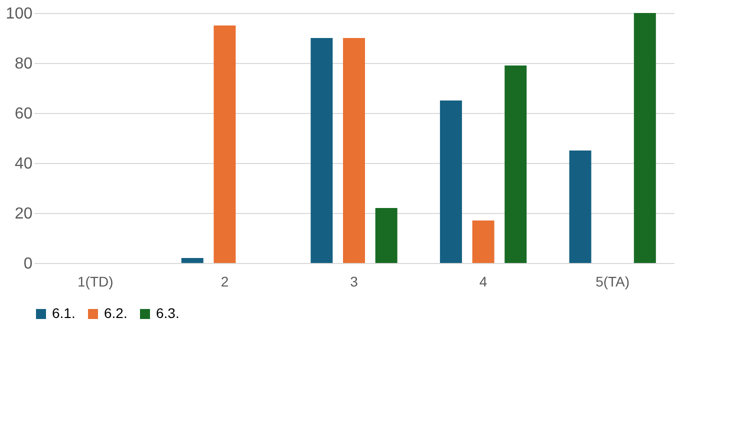 The height and width of the screenshot is (437, 755). I want to click on y-tick-label: 100, so click(19, 14).